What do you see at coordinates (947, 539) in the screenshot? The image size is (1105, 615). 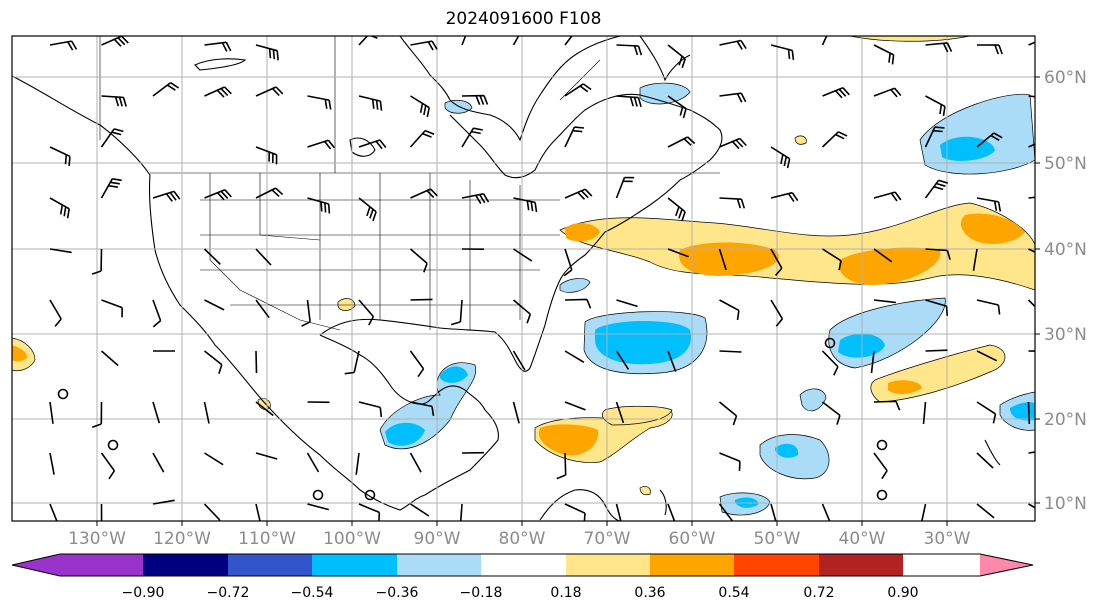 I see `lon-label-30w: 30°W` at bounding box center [947, 539].